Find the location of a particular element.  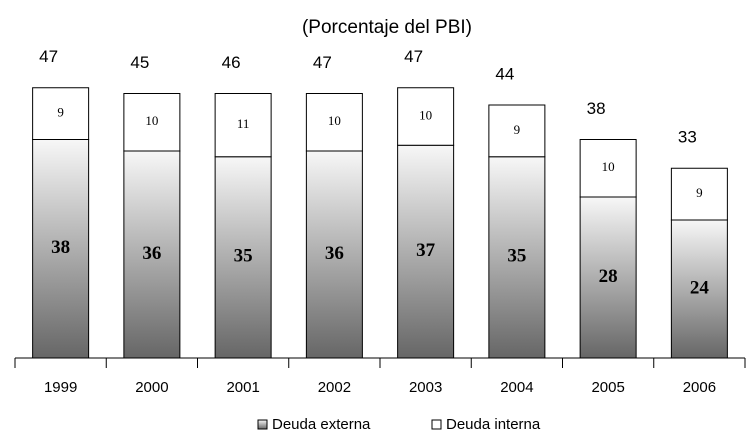

x-tick-label: 2001 is located at coordinates (242, 387).